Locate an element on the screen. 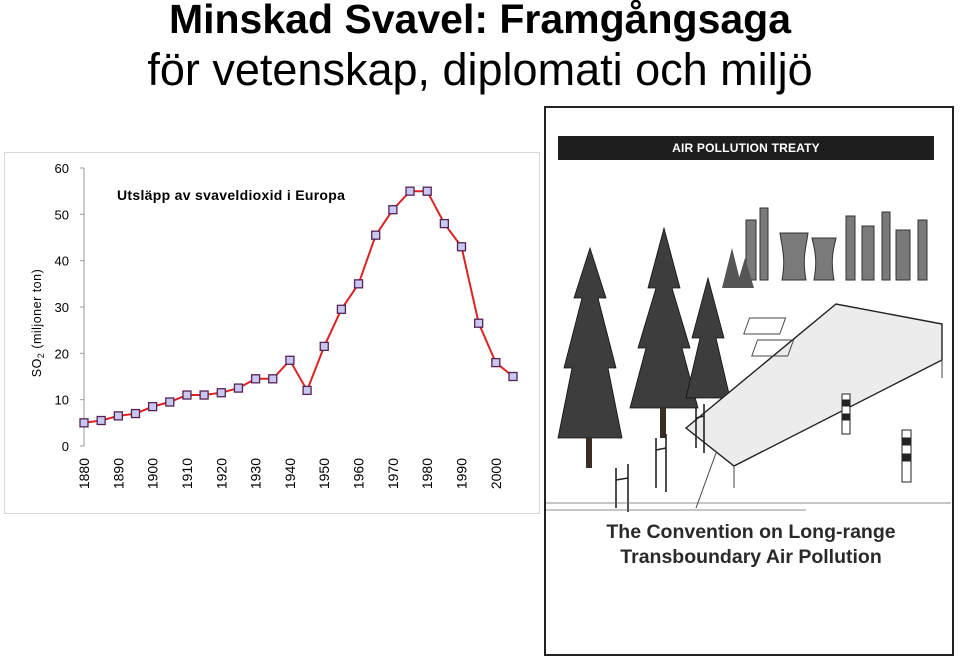 This screenshot has width=960, height=659. x-tick-label: 1900 is located at coordinates (153, 473).